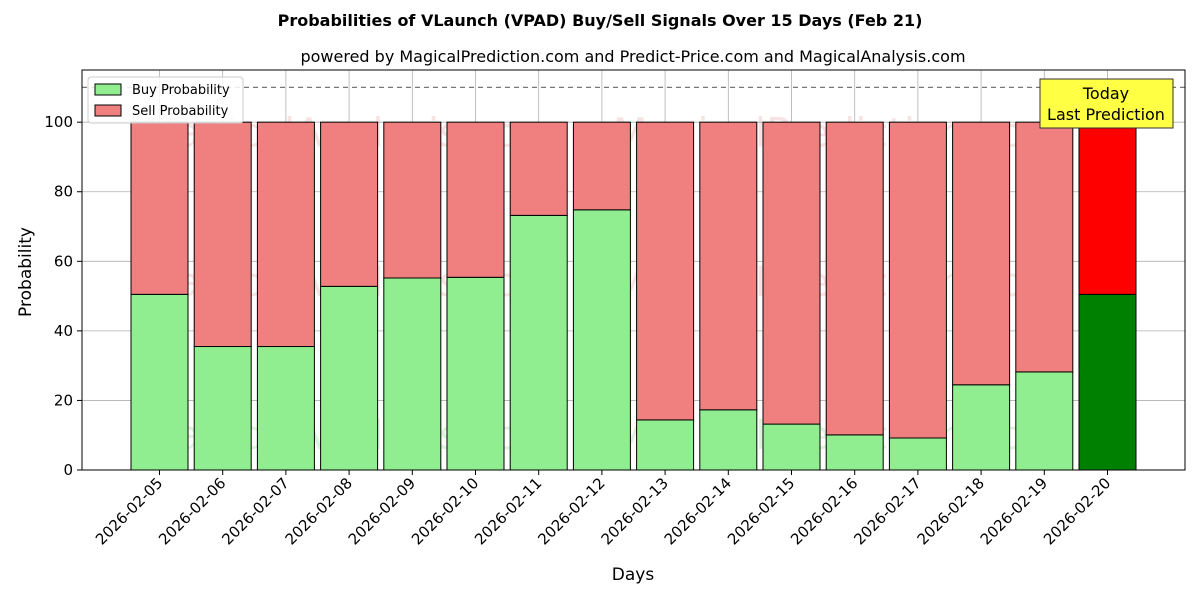  I want to click on legend-swatch-buy, so click(108, 89).